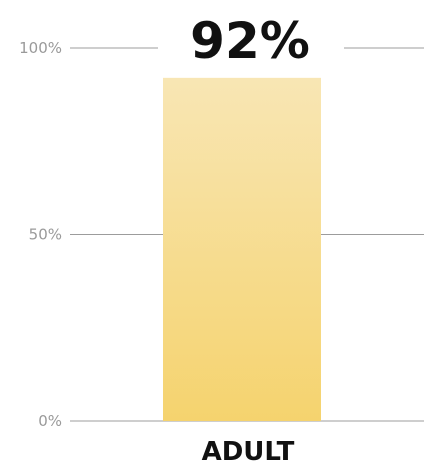 The image size is (424, 466). I want to click on category-label: ADULT, so click(248, 451).